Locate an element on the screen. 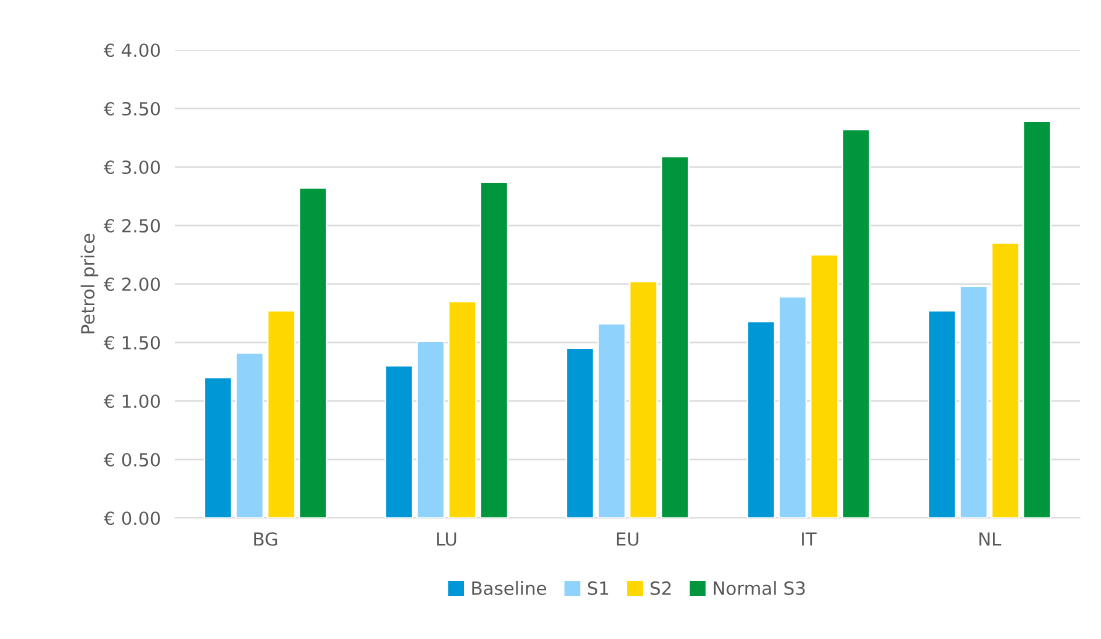 This screenshot has width=1101, height=639. y-tick-label: € 0.50 is located at coordinates (131, 459).